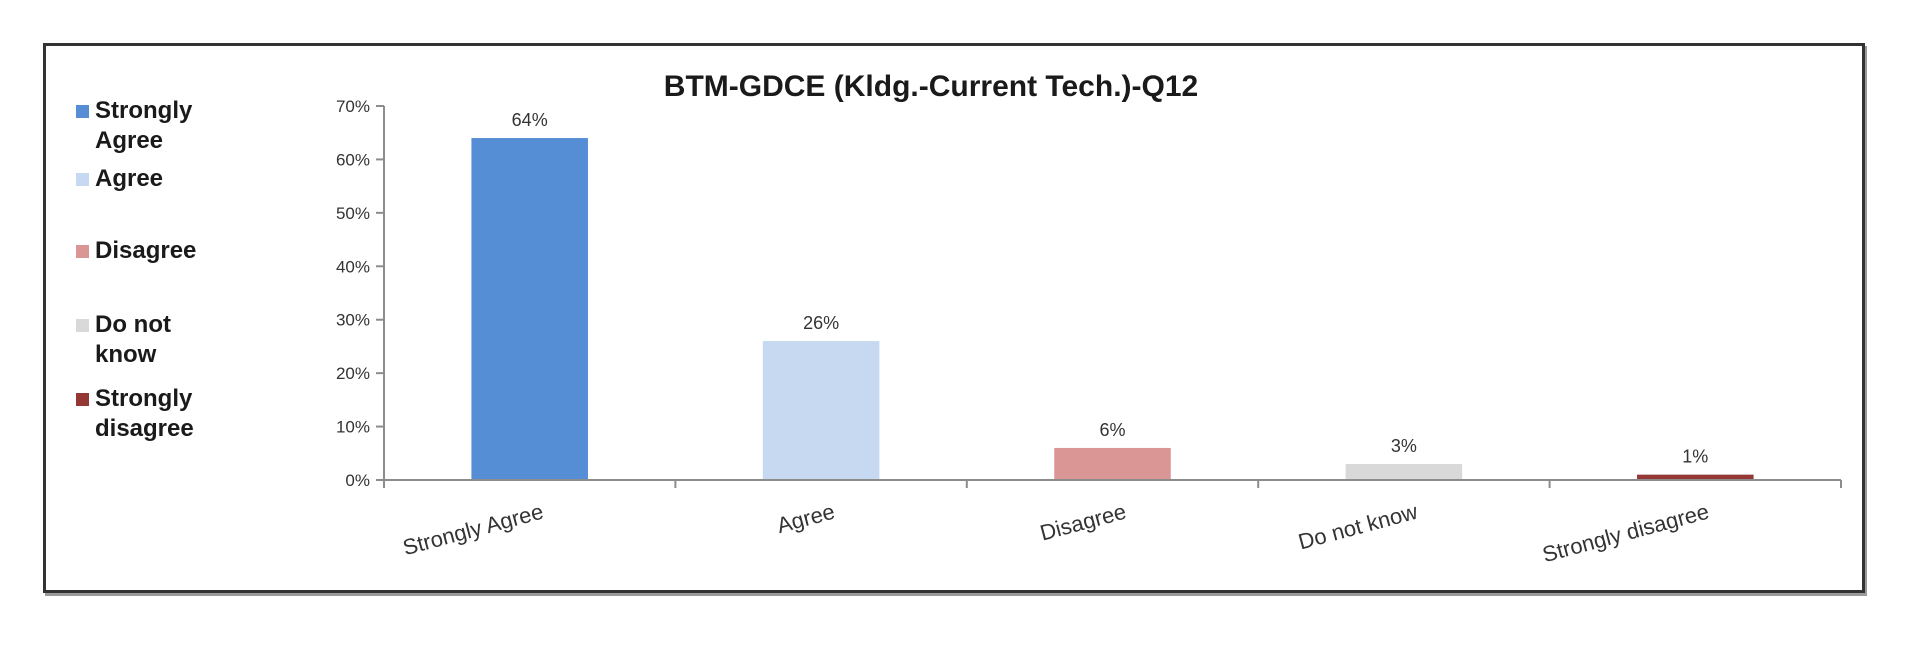 This screenshot has height=653, width=1920. Describe the element at coordinates (353, 159) in the screenshot. I see `y-tick-label: 60%` at that location.